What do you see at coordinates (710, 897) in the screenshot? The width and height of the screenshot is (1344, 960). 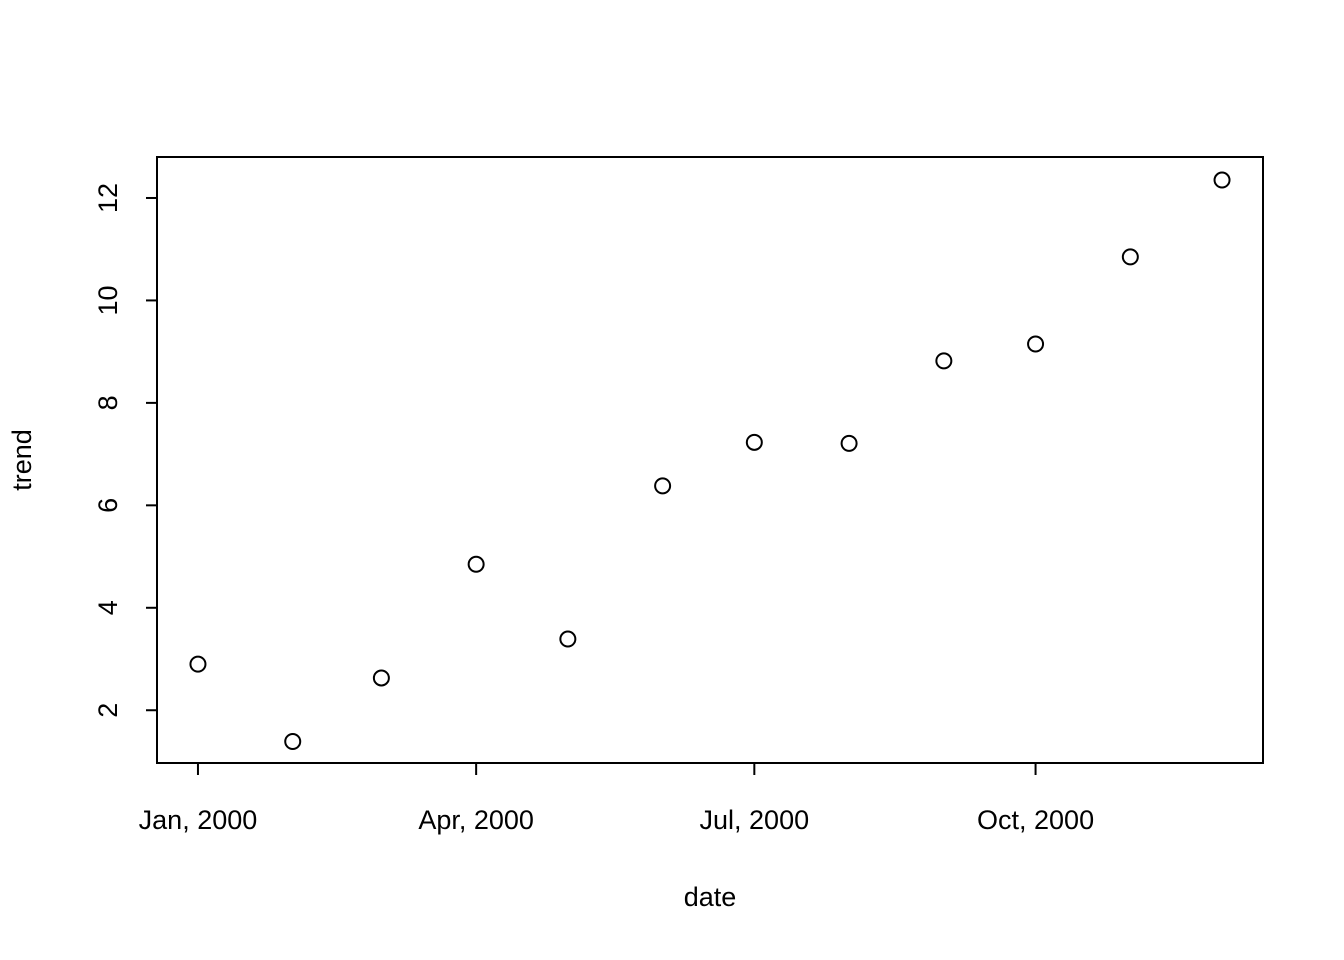 I see `x-axis-label: date` at bounding box center [710, 897].